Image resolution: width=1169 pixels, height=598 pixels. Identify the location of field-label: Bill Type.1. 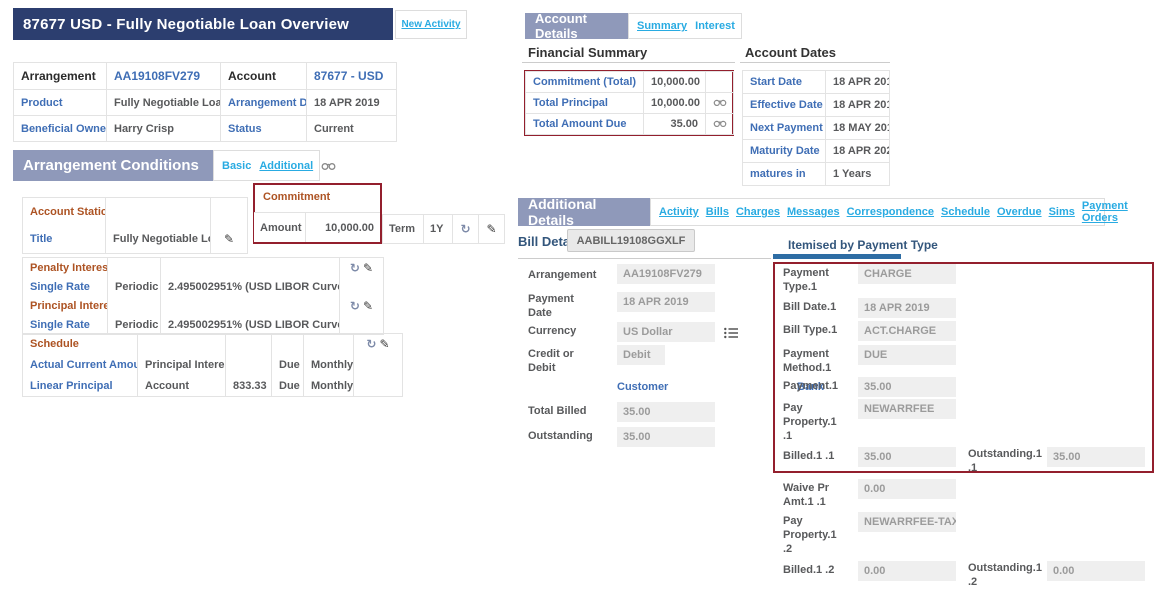
(810, 330).